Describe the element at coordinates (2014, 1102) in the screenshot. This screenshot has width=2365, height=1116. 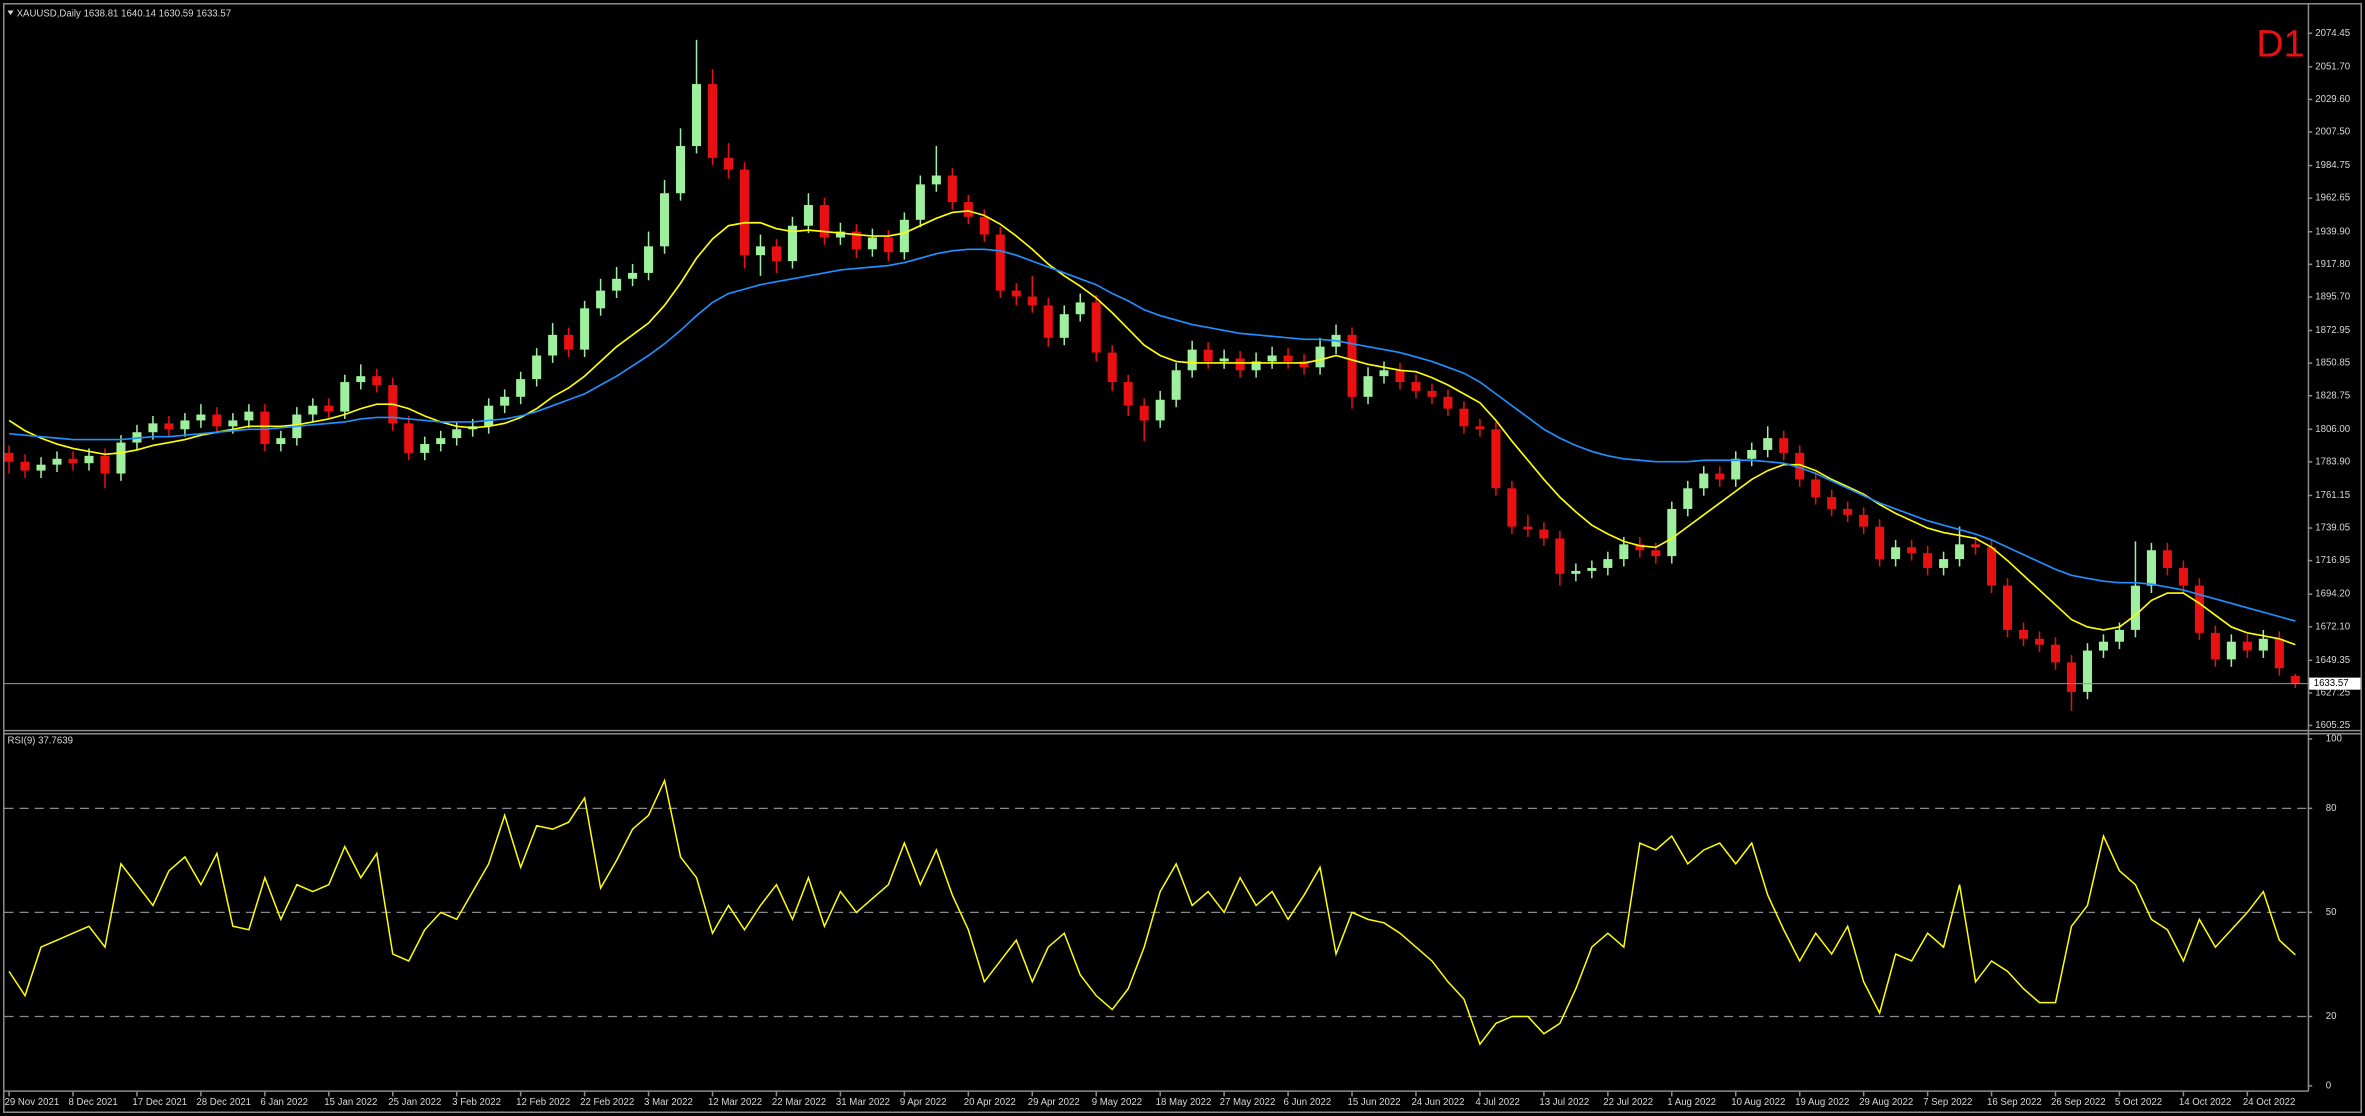
I see `x-tick-label: 16 Sep 2022` at that location.